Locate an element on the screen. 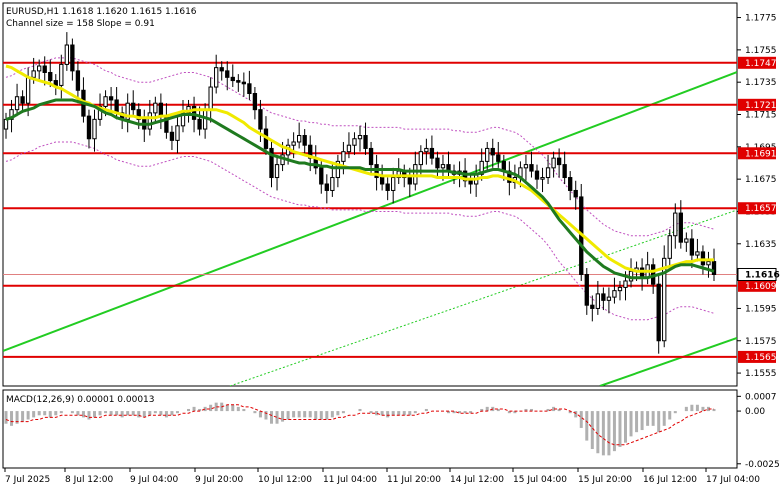 The image size is (781, 489). price-tick-label: 1.1775 is located at coordinates (761, 19).